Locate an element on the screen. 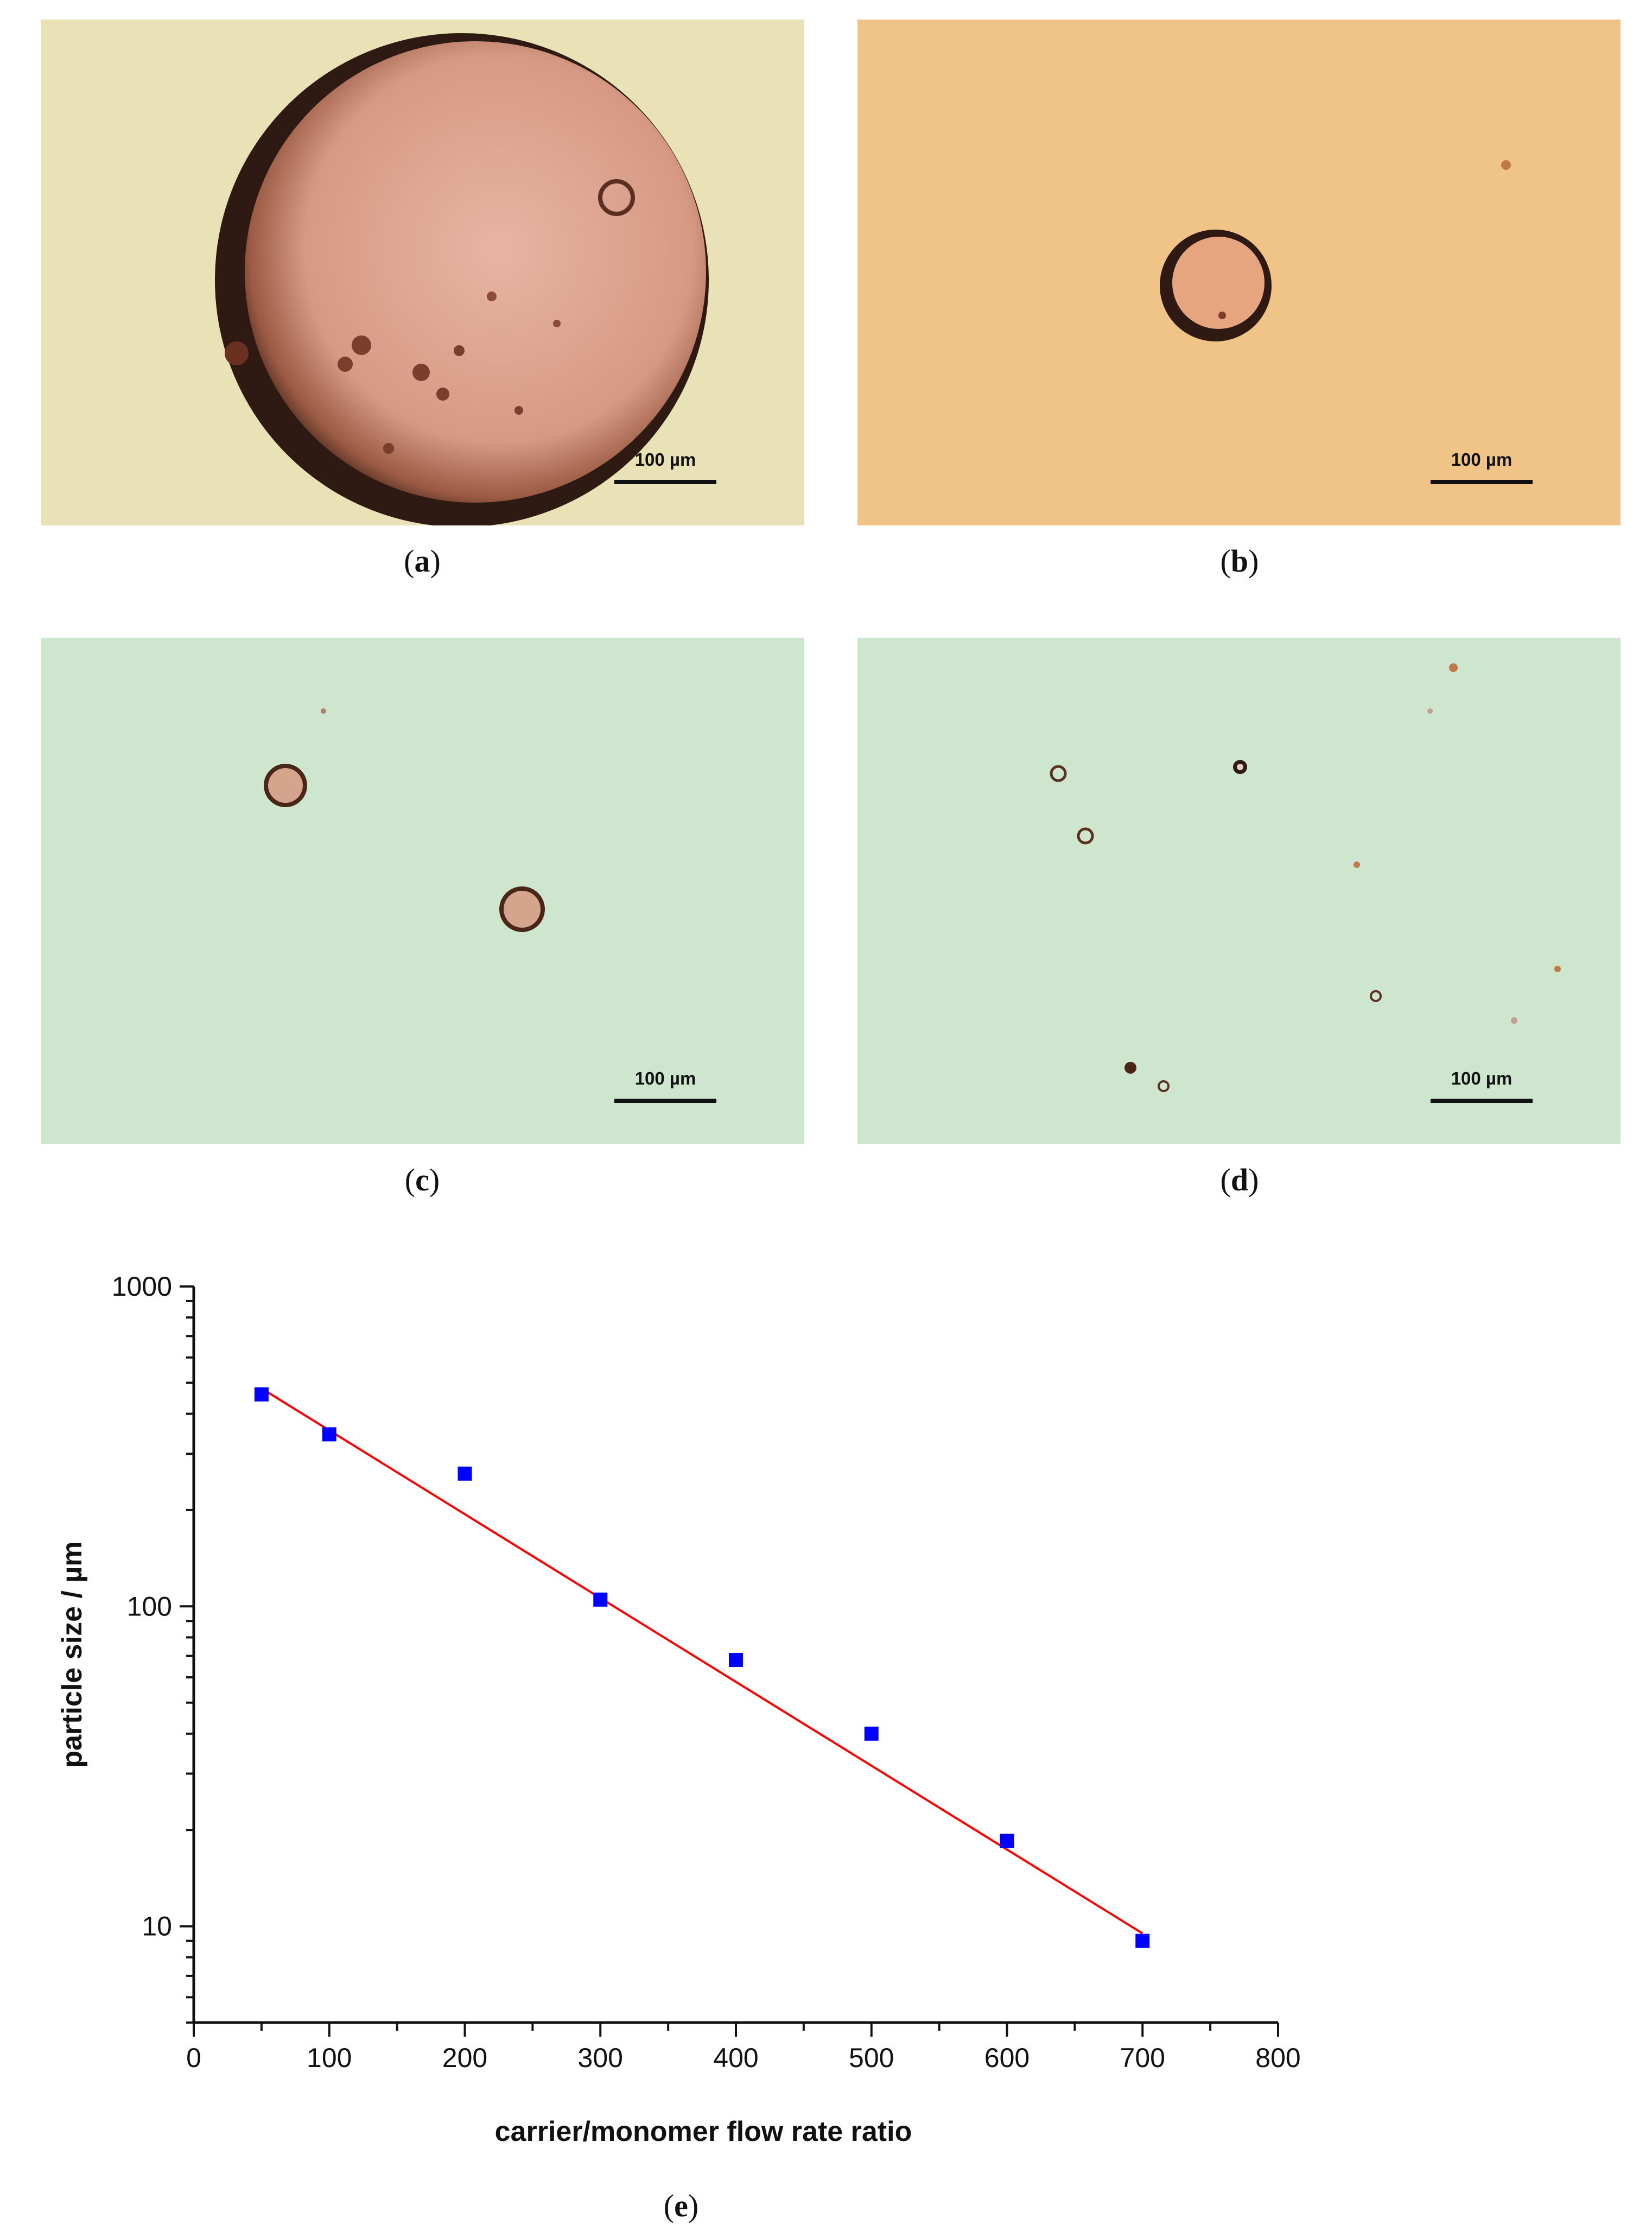 The image size is (1652, 2231). micrograph-c is located at coordinates (422, 891).